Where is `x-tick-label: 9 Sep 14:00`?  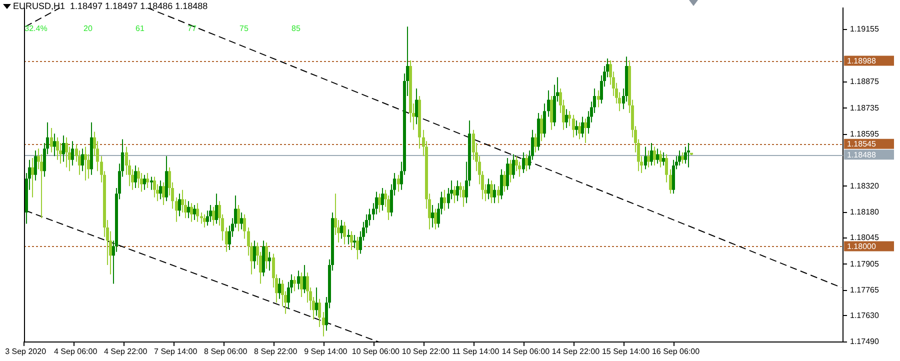
x-tick-label: 9 Sep 14:00 is located at coordinates (326, 351).